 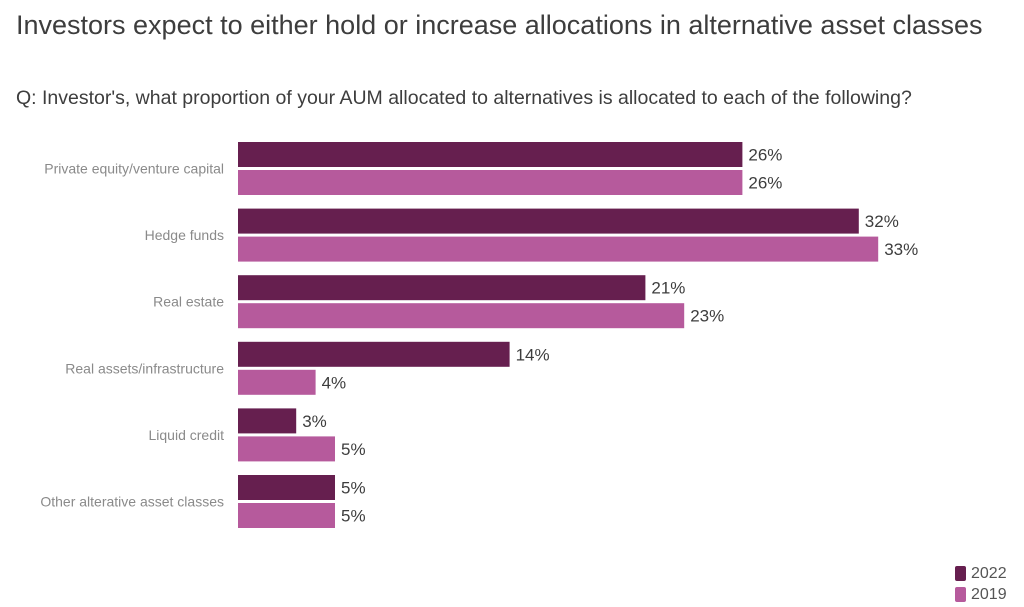 I want to click on category-label-liquid-credit: Liquid credit, so click(x=187, y=435).